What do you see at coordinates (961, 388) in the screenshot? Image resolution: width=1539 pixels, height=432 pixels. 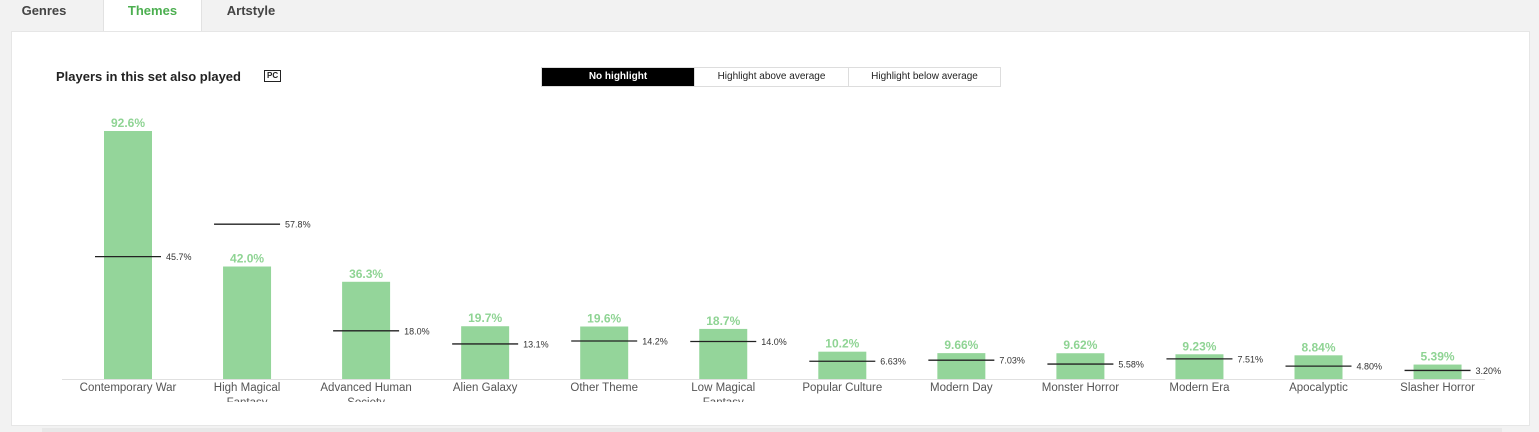 I see `category-label-modern-day: Modern Day` at bounding box center [961, 388].